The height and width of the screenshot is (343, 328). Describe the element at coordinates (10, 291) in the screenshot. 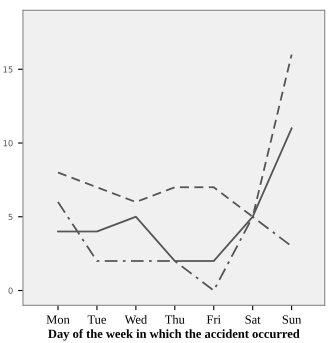

I see `y-tick-label: 0` at that location.